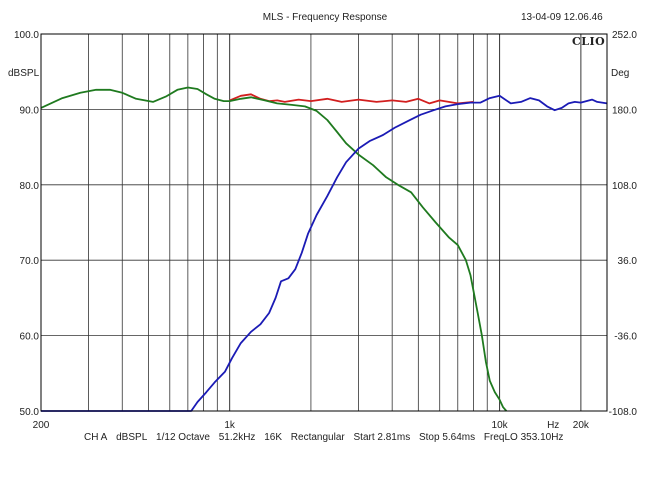 Image resolution: width=650 pixels, height=488 pixels. I want to click on sample-rate-label: 51.2kHz, so click(237, 437).